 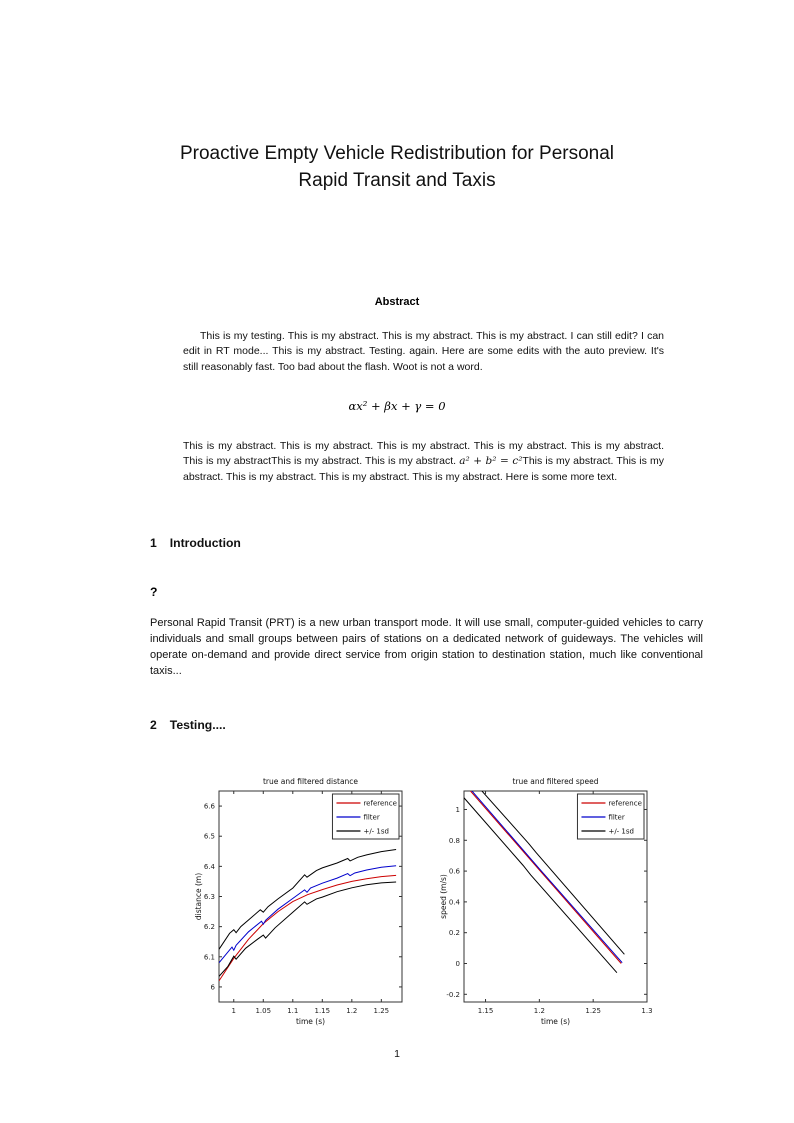 I want to click on page-number: 1, so click(x=397, y=1054).